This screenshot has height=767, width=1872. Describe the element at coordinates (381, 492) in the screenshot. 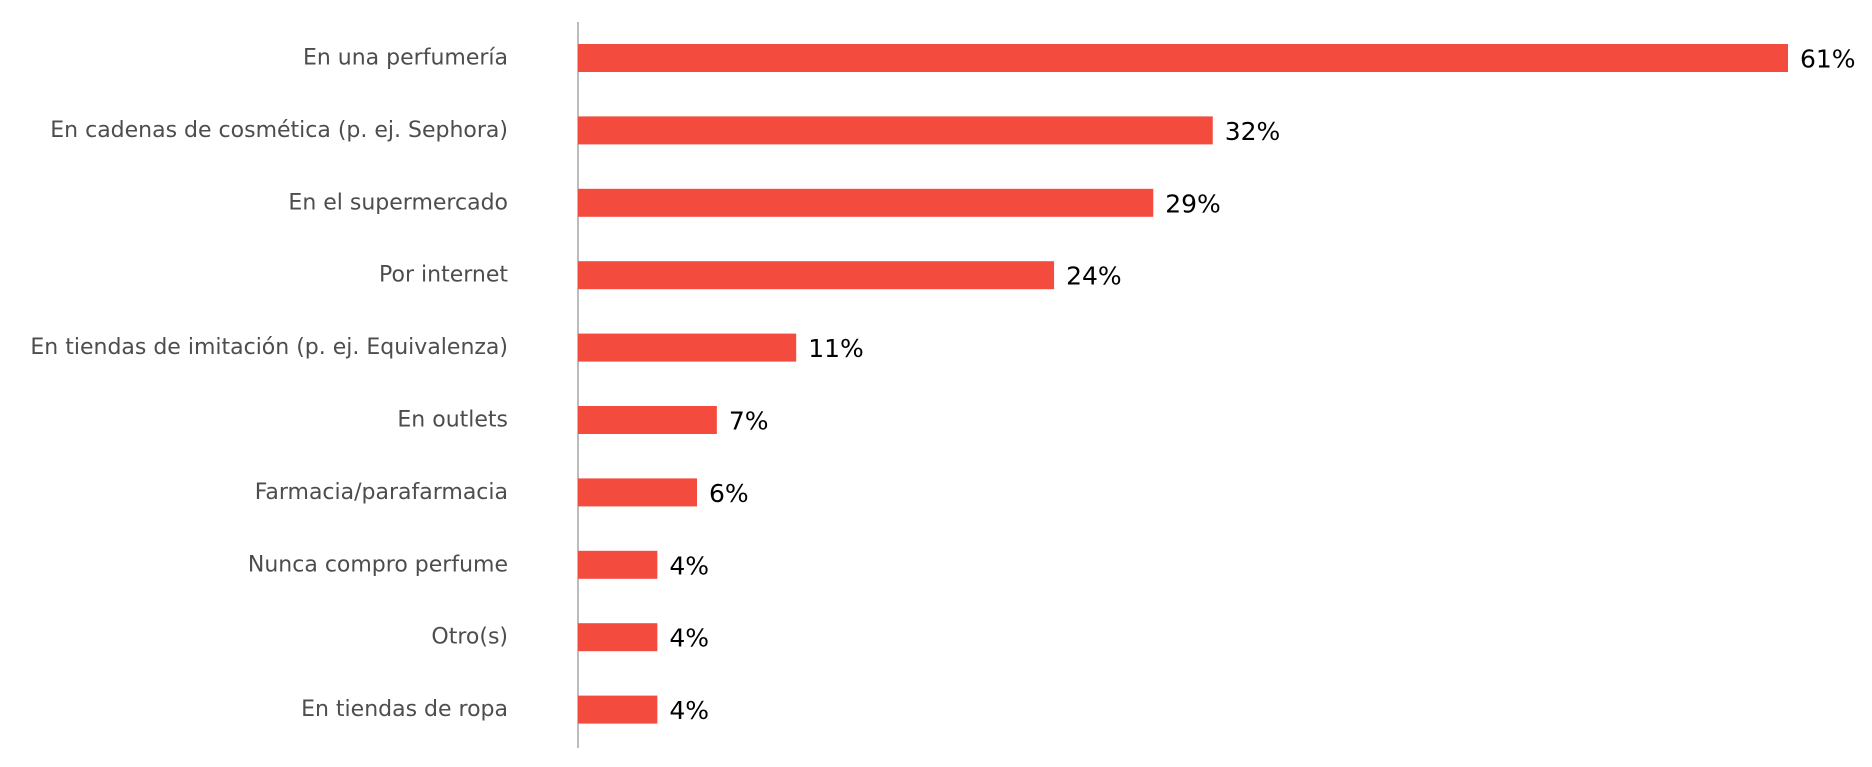

I see `category-label: Farmacia/parafarmacia` at that location.